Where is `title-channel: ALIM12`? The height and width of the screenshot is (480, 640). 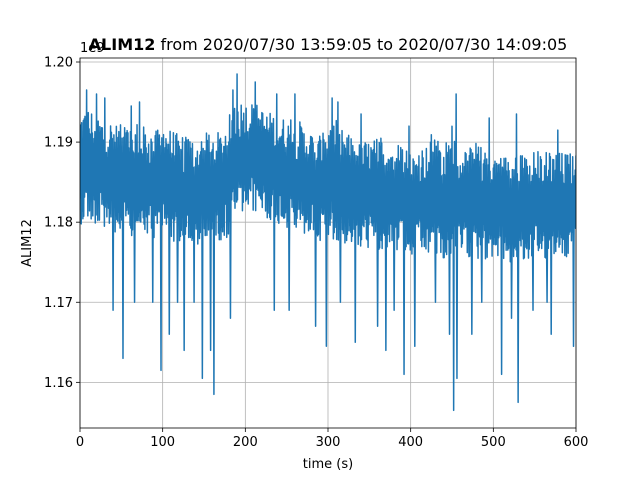
title-channel: ALIM12 is located at coordinates (122, 44).